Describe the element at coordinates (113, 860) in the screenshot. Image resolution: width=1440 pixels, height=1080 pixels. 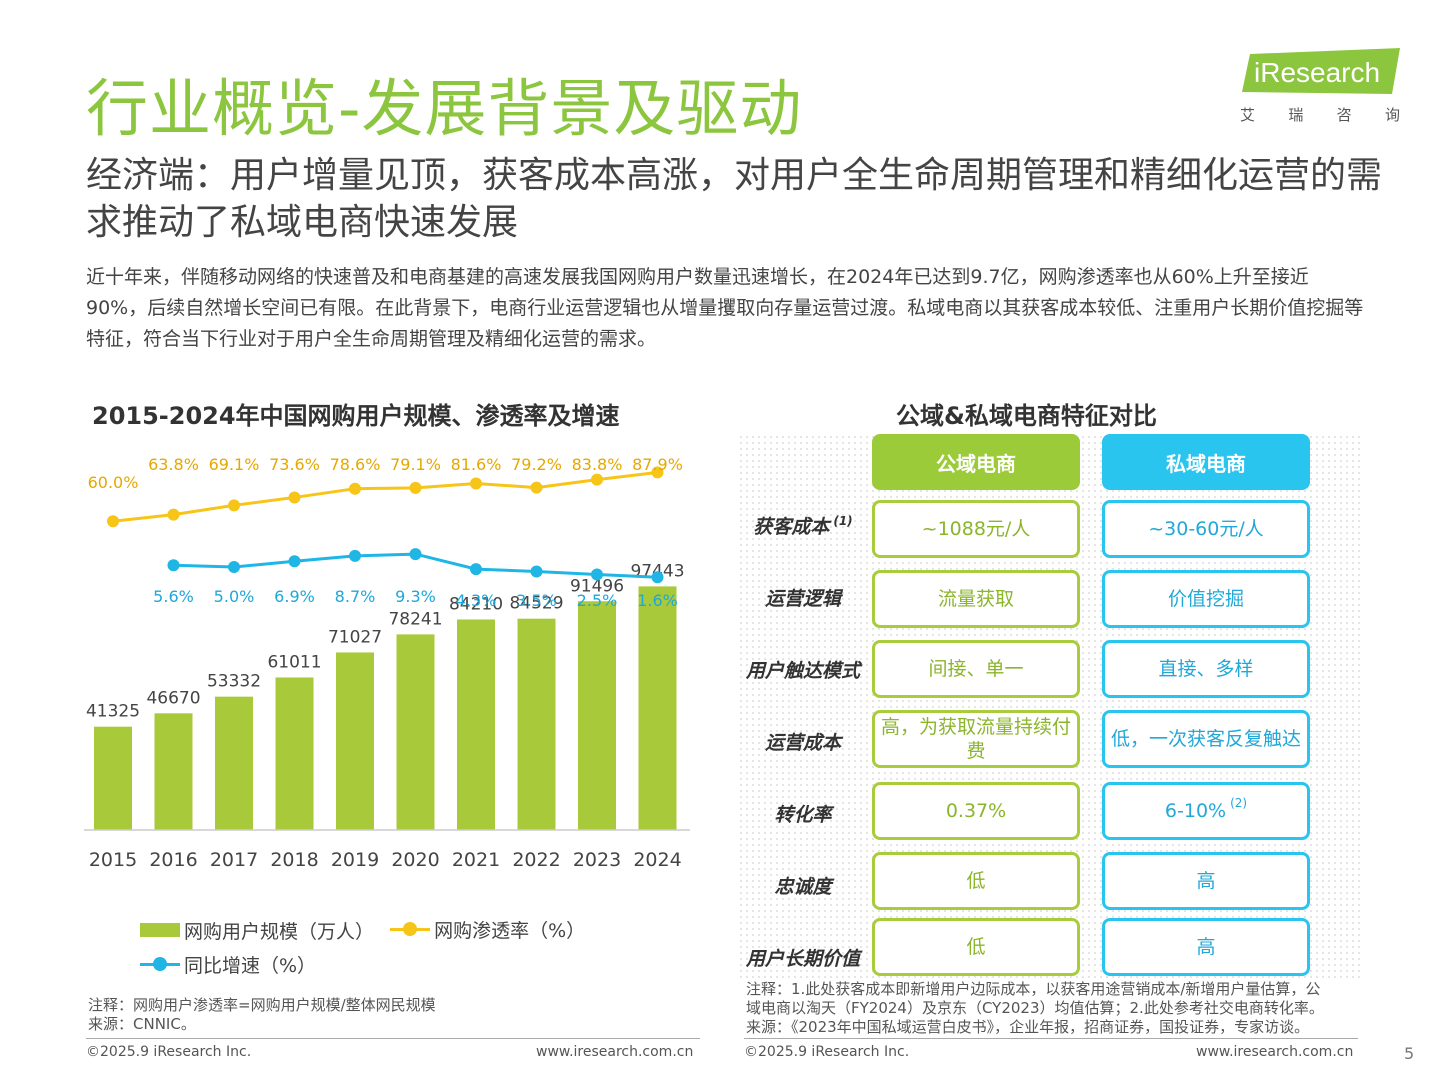
I see `x-tick-2015: 2015` at that location.